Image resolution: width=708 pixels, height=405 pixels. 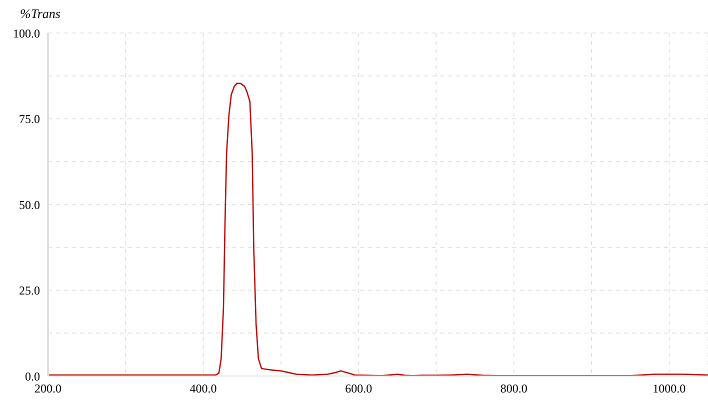 What do you see at coordinates (669, 389) in the screenshot?
I see `x-tick-label: 1000.0` at bounding box center [669, 389].